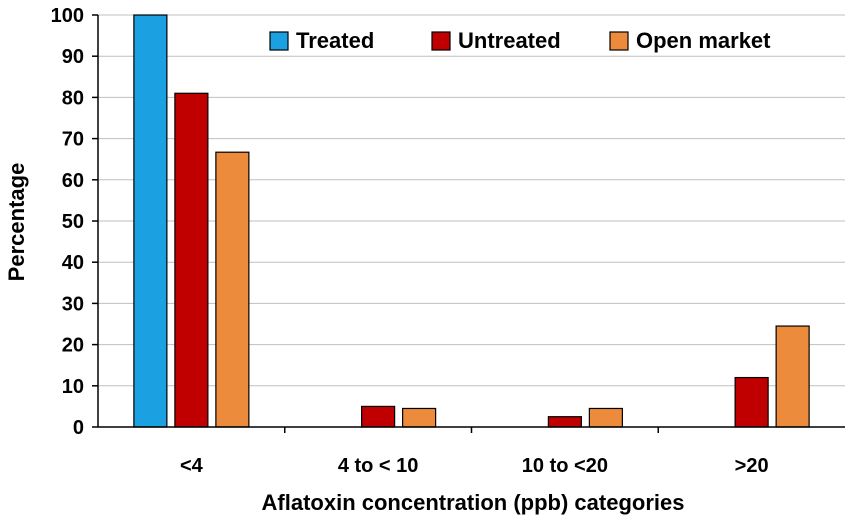 This screenshot has width=851, height=528. Describe the element at coordinates (67, 16) in the screenshot. I see `y-tick-label: 100` at that location.